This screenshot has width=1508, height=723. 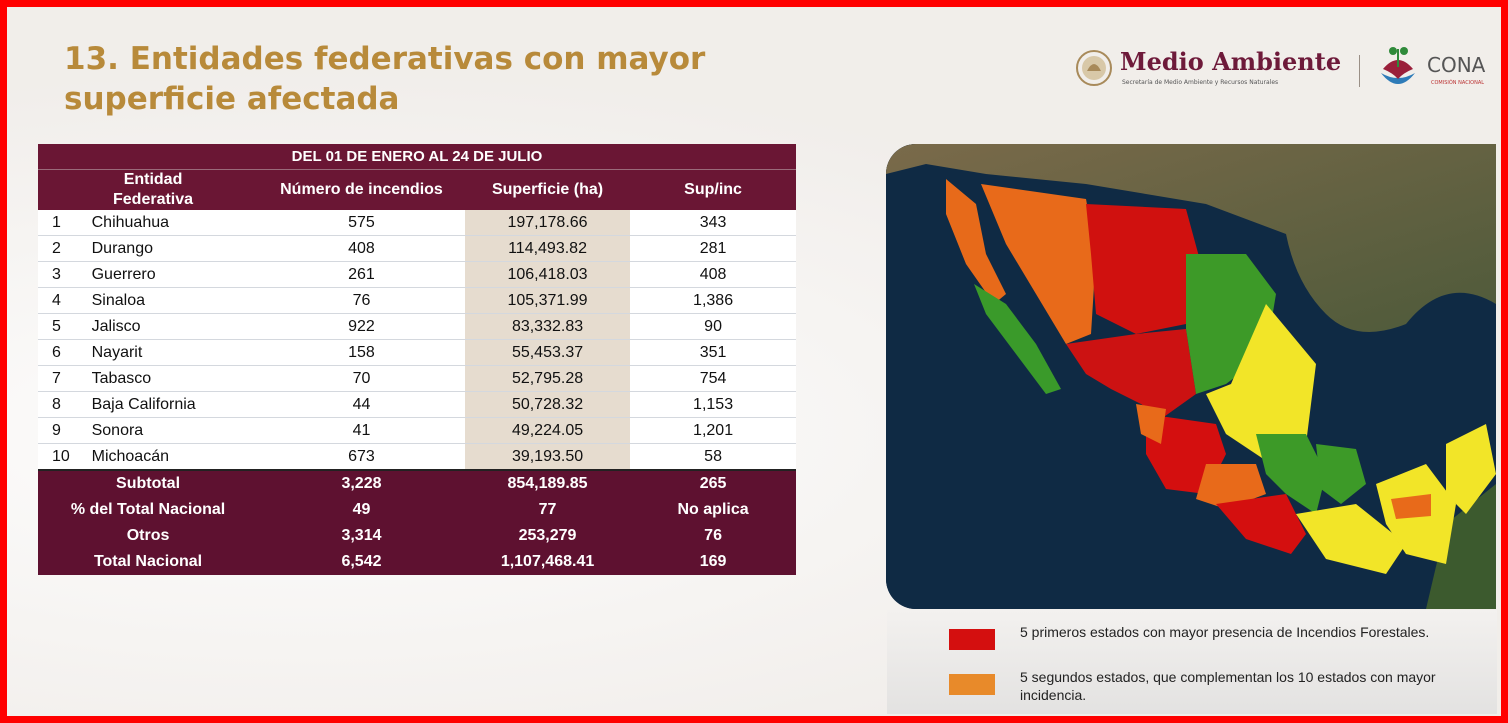 I want to click on tabasco-region, so click(x=1411, y=506).